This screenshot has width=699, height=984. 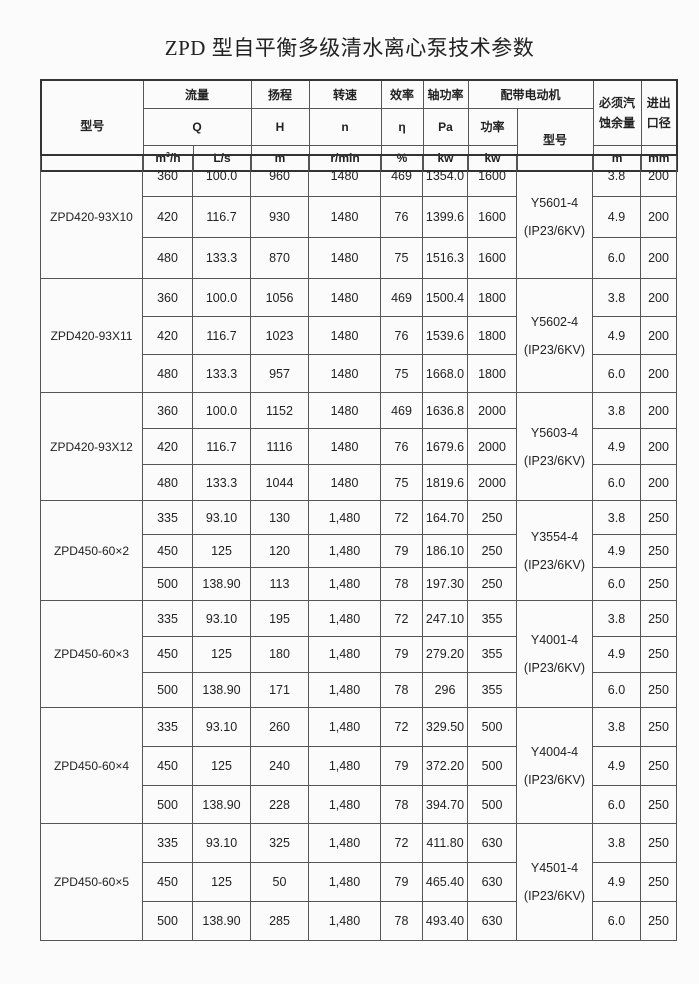 What do you see at coordinates (167, 217) in the screenshot?
I see `flow-m3h-cell: 420` at bounding box center [167, 217].